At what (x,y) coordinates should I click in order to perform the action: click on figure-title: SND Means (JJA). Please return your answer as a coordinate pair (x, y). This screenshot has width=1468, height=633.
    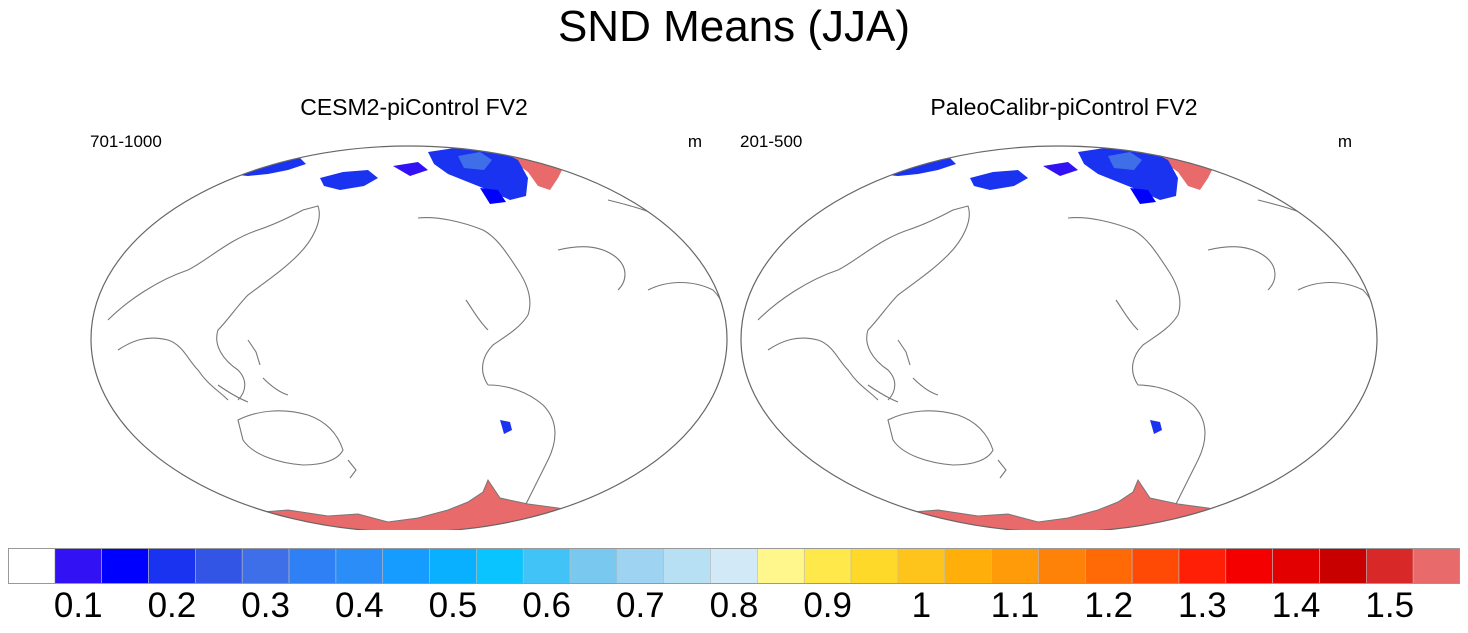
    Looking at the image, I should click on (734, 26).